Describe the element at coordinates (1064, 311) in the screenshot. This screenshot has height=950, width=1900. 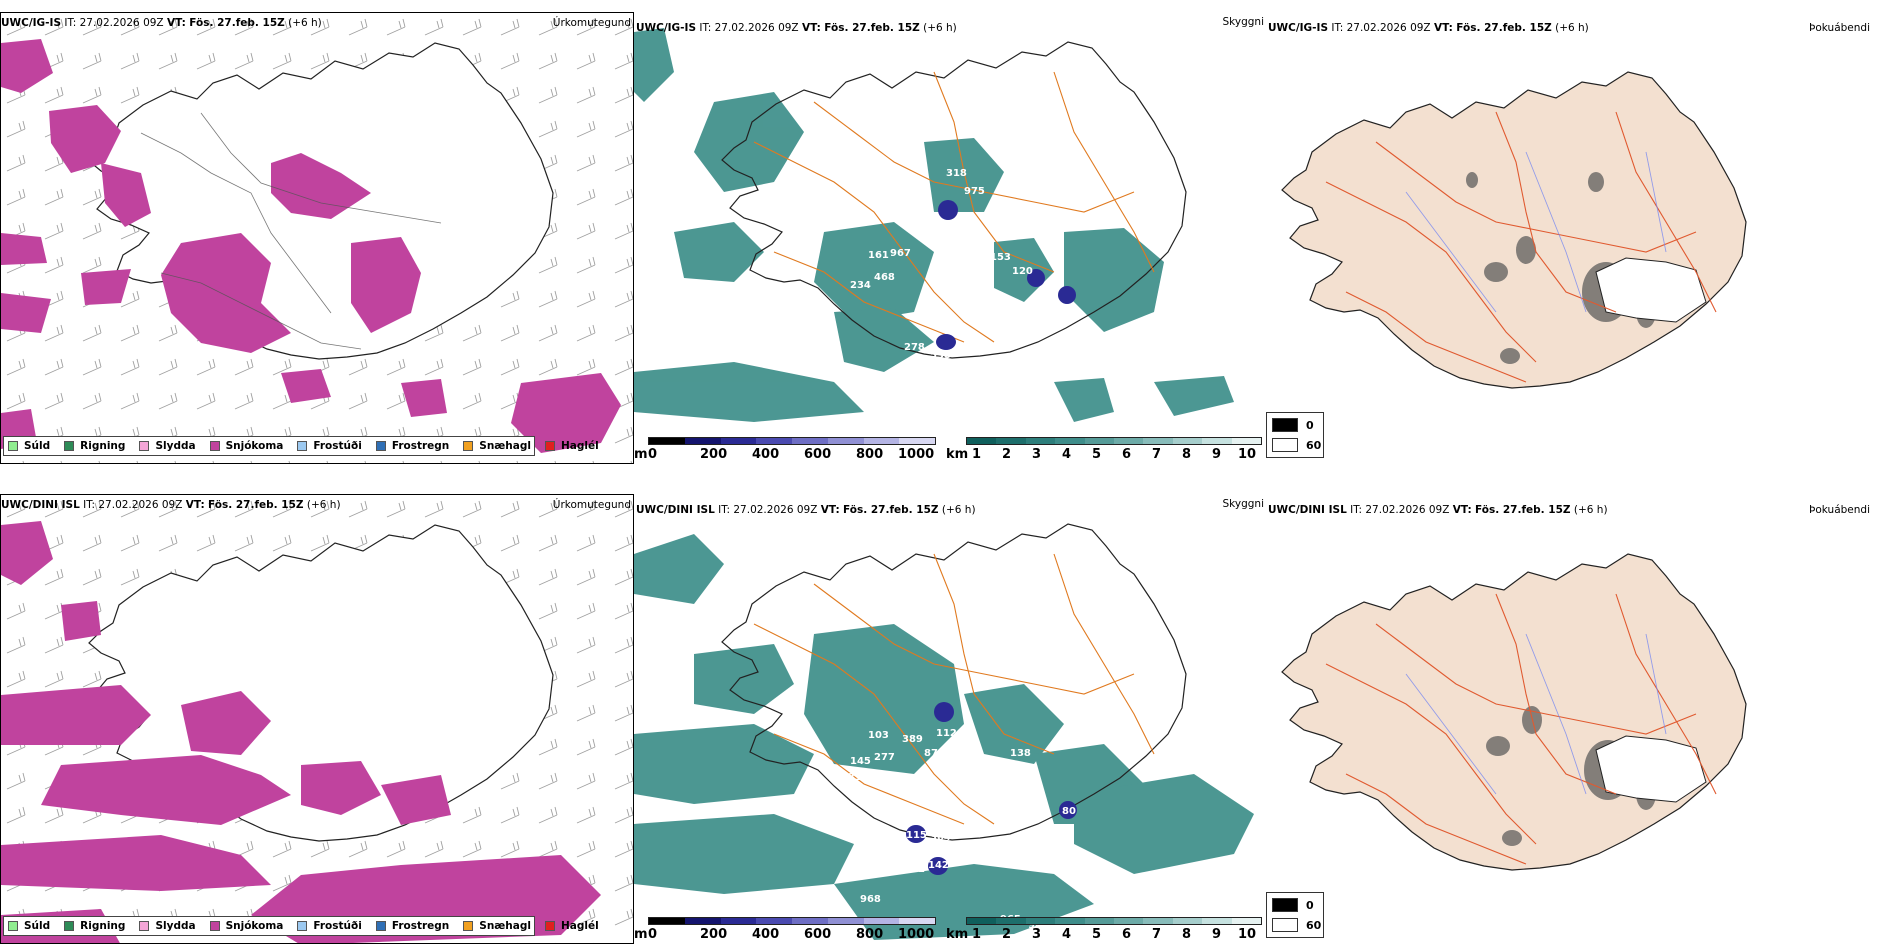
I see `ceiling-label: 375` at that location.